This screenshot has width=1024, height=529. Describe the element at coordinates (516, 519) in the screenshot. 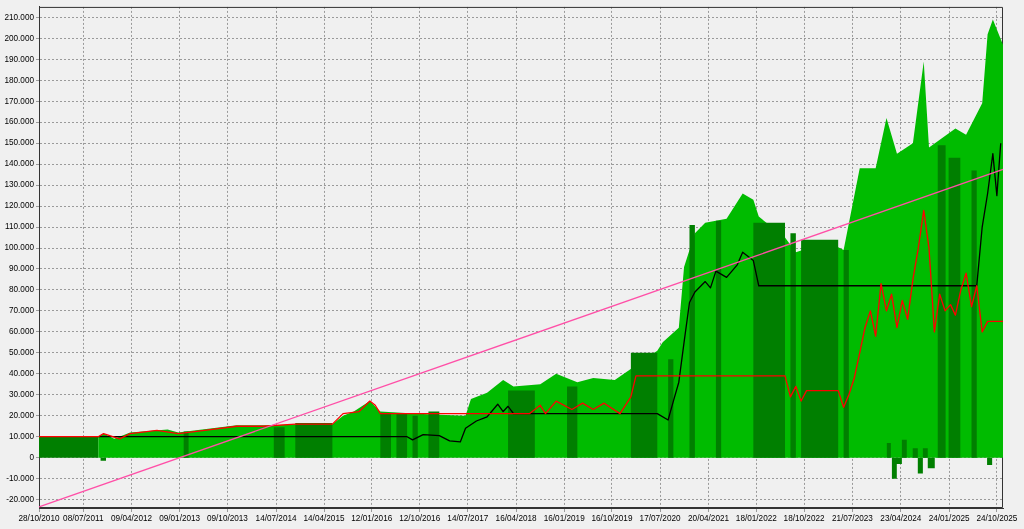

I see `x-tick-label: 16/04/2018` at that location.